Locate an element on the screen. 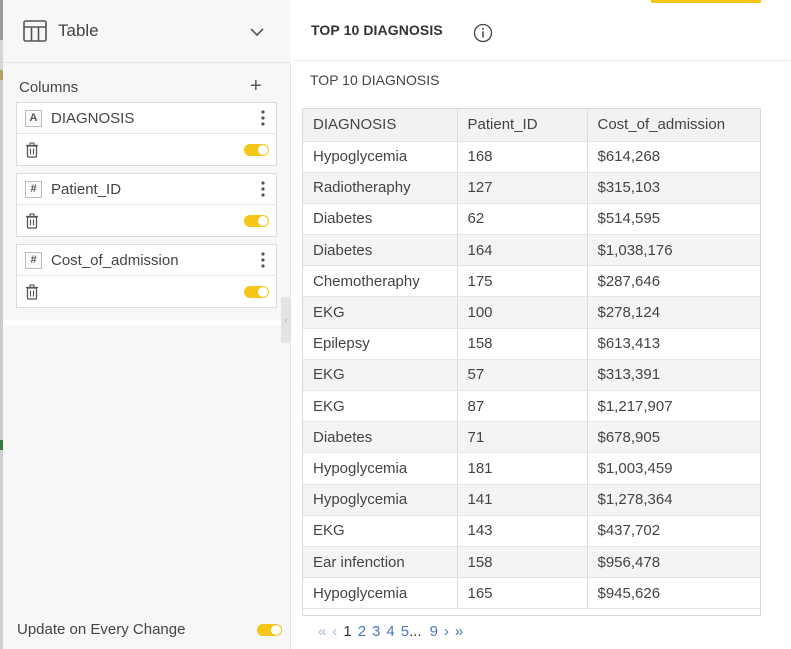  left-edge-strip is located at coordinates (1, 324).